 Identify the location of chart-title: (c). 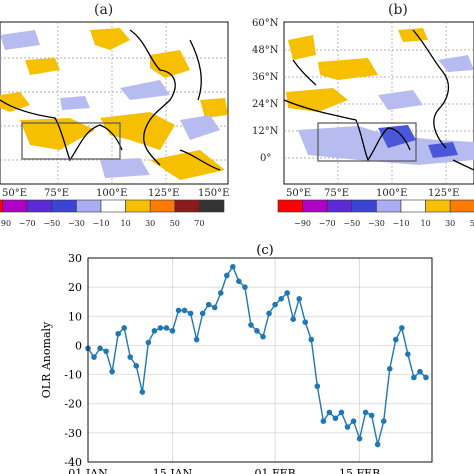
(264, 250).